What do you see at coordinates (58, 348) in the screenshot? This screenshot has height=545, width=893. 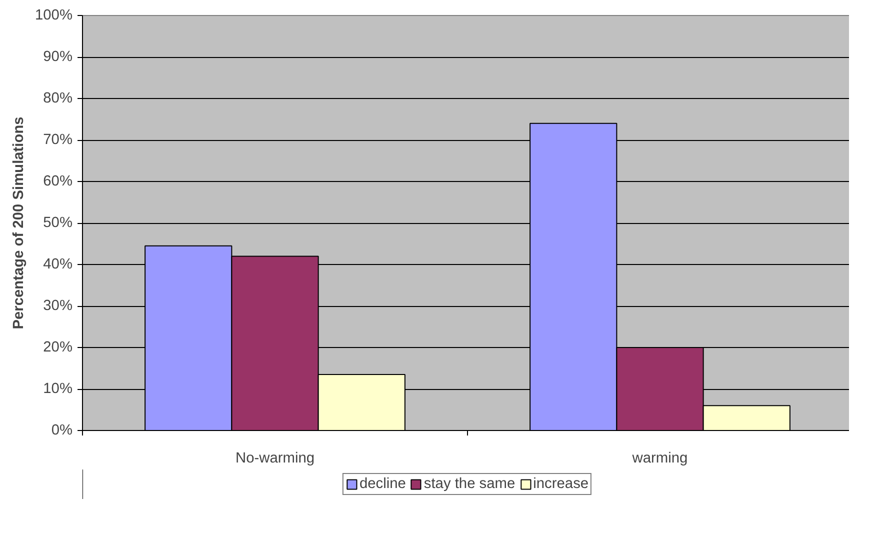 I see `y-tick-label: 20%` at bounding box center [58, 348].